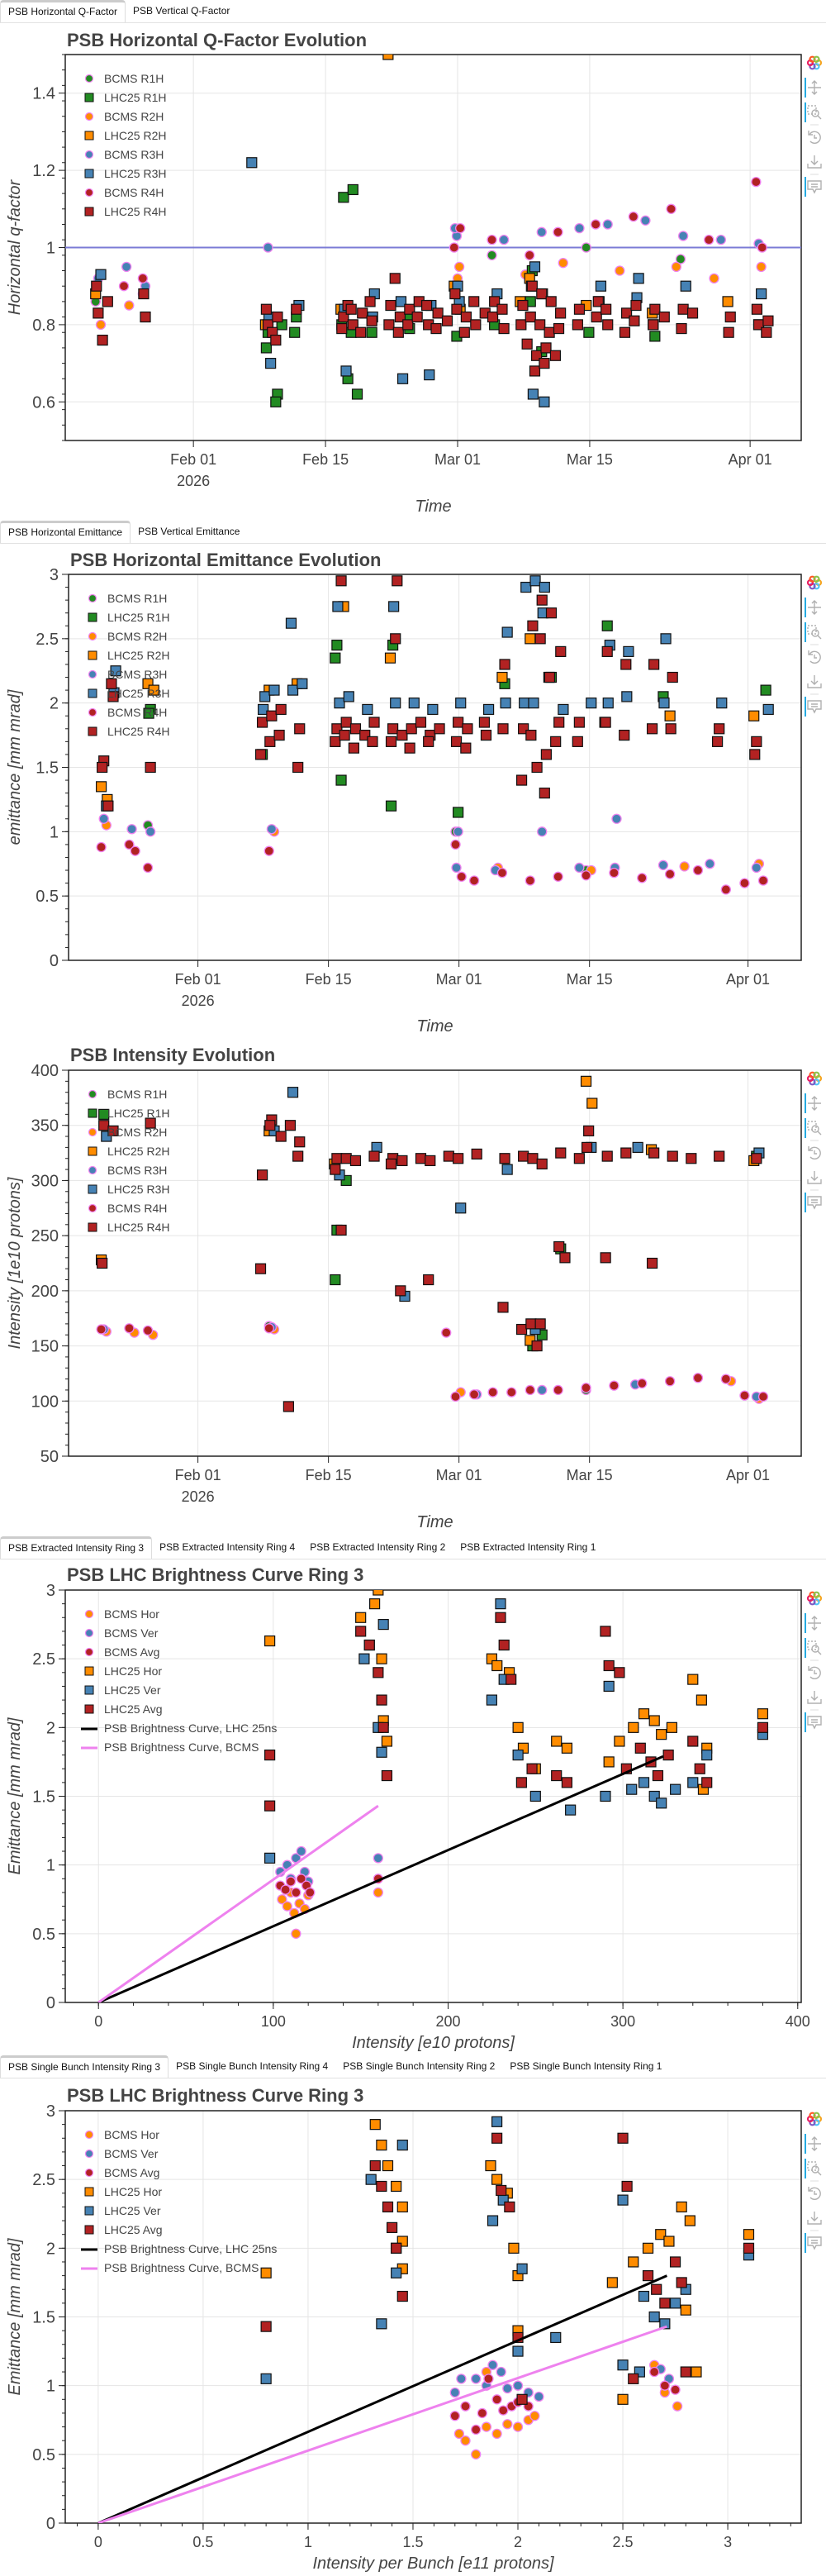 The height and width of the screenshot is (2576, 826). What do you see at coordinates (63, 11) in the screenshot?
I see `tab-psb-horizontal-q-factor: PSB Horizontal Q-Factor` at bounding box center [63, 11].